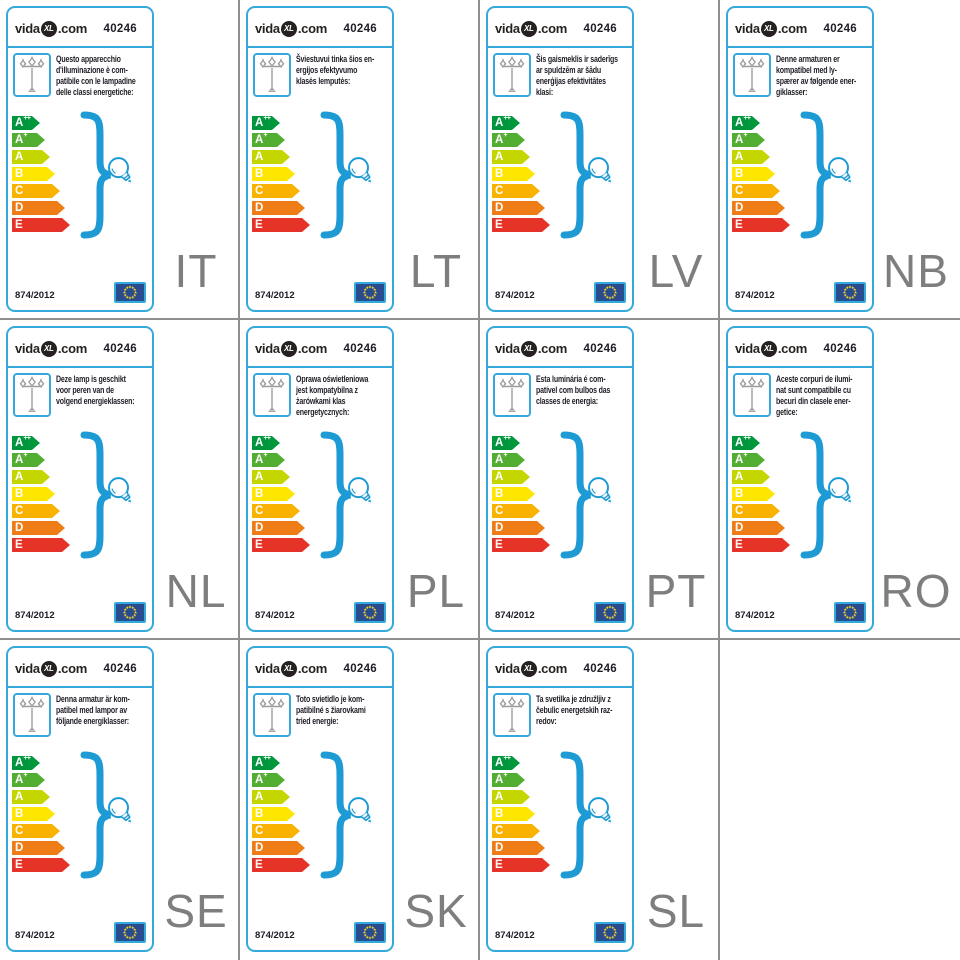 The image size is (960, 960). Describe the element at coordinates (436, 271) in the screenshot. I see `language-code: LT` at that location.